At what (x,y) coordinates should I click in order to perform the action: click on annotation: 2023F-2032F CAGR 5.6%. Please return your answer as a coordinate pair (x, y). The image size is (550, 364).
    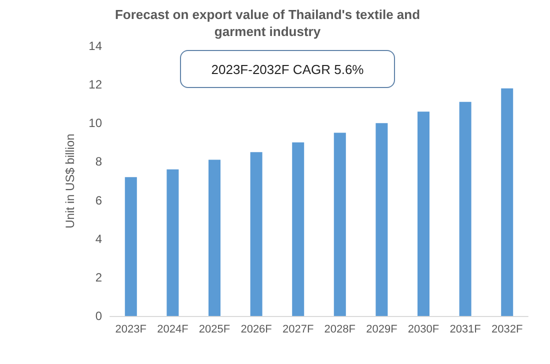
    Looking at the image, I should click on (287, 69).